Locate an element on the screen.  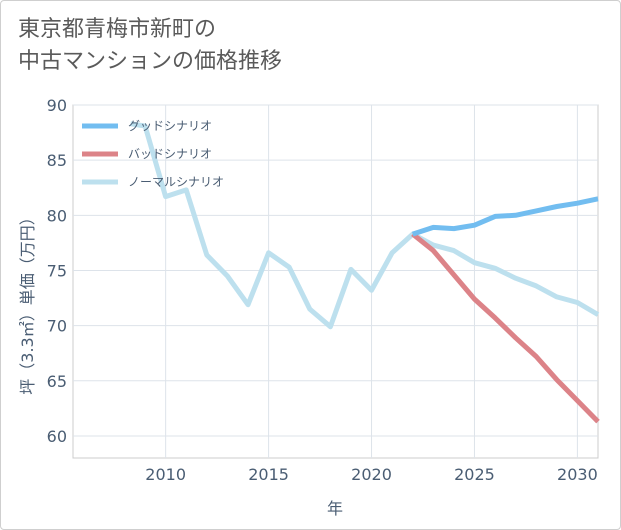
y-tick-labels: 60 65 70 75 80 85 90 is located at coordinates (57, 271).